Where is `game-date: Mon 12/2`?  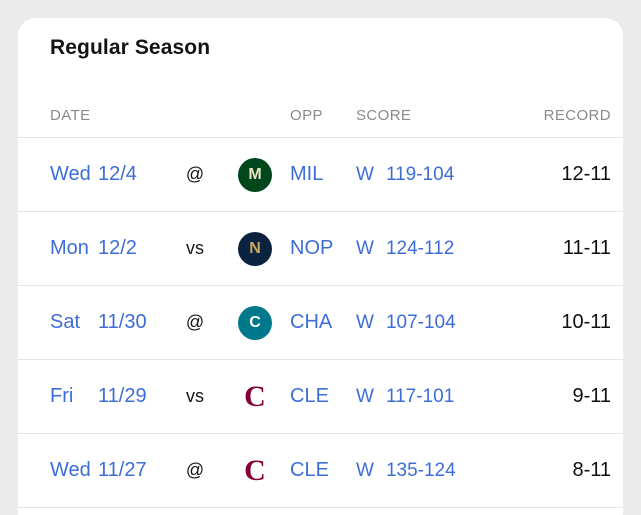
game-date: Mon 12/2 is located at coordinates (110, 248).